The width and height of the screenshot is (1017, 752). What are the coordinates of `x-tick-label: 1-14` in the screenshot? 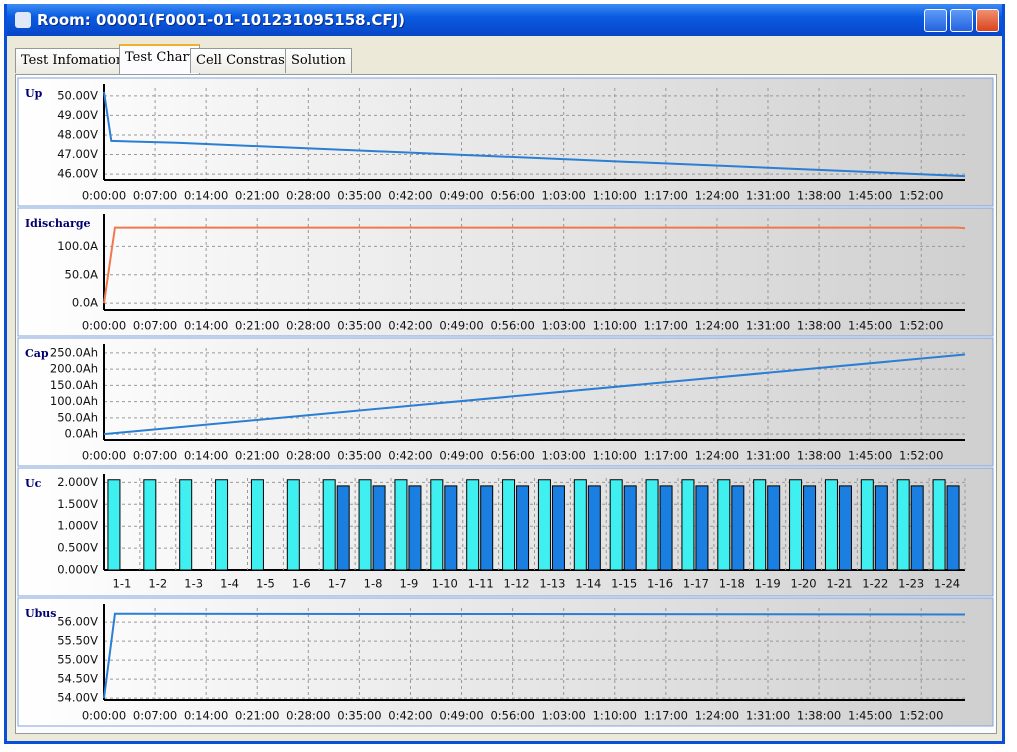 It's located at (588, 584).